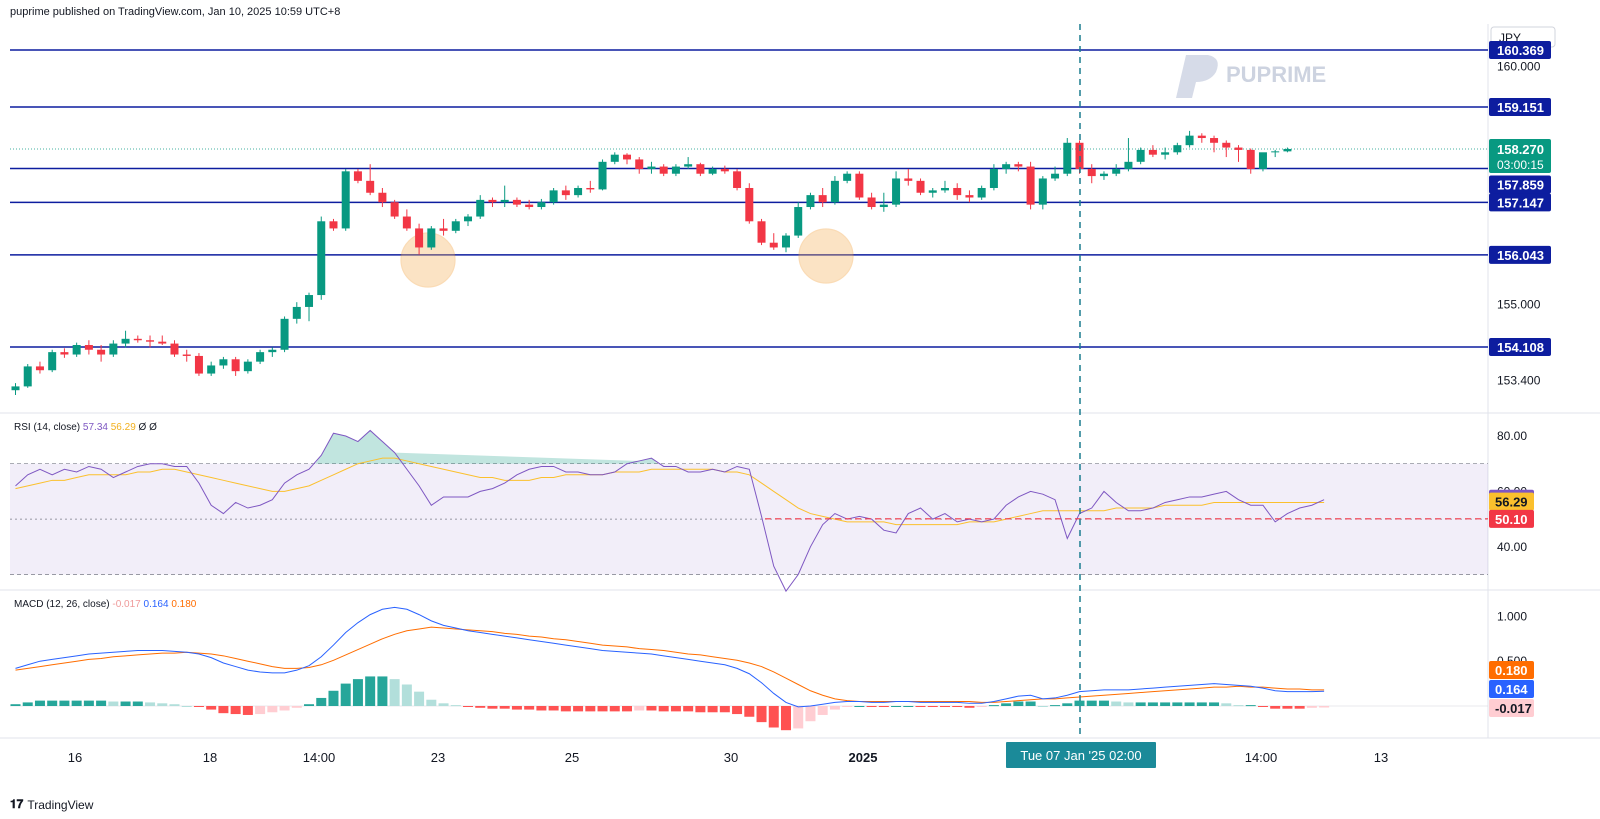  I want to click on macd-signal-line, so click(670, 664).